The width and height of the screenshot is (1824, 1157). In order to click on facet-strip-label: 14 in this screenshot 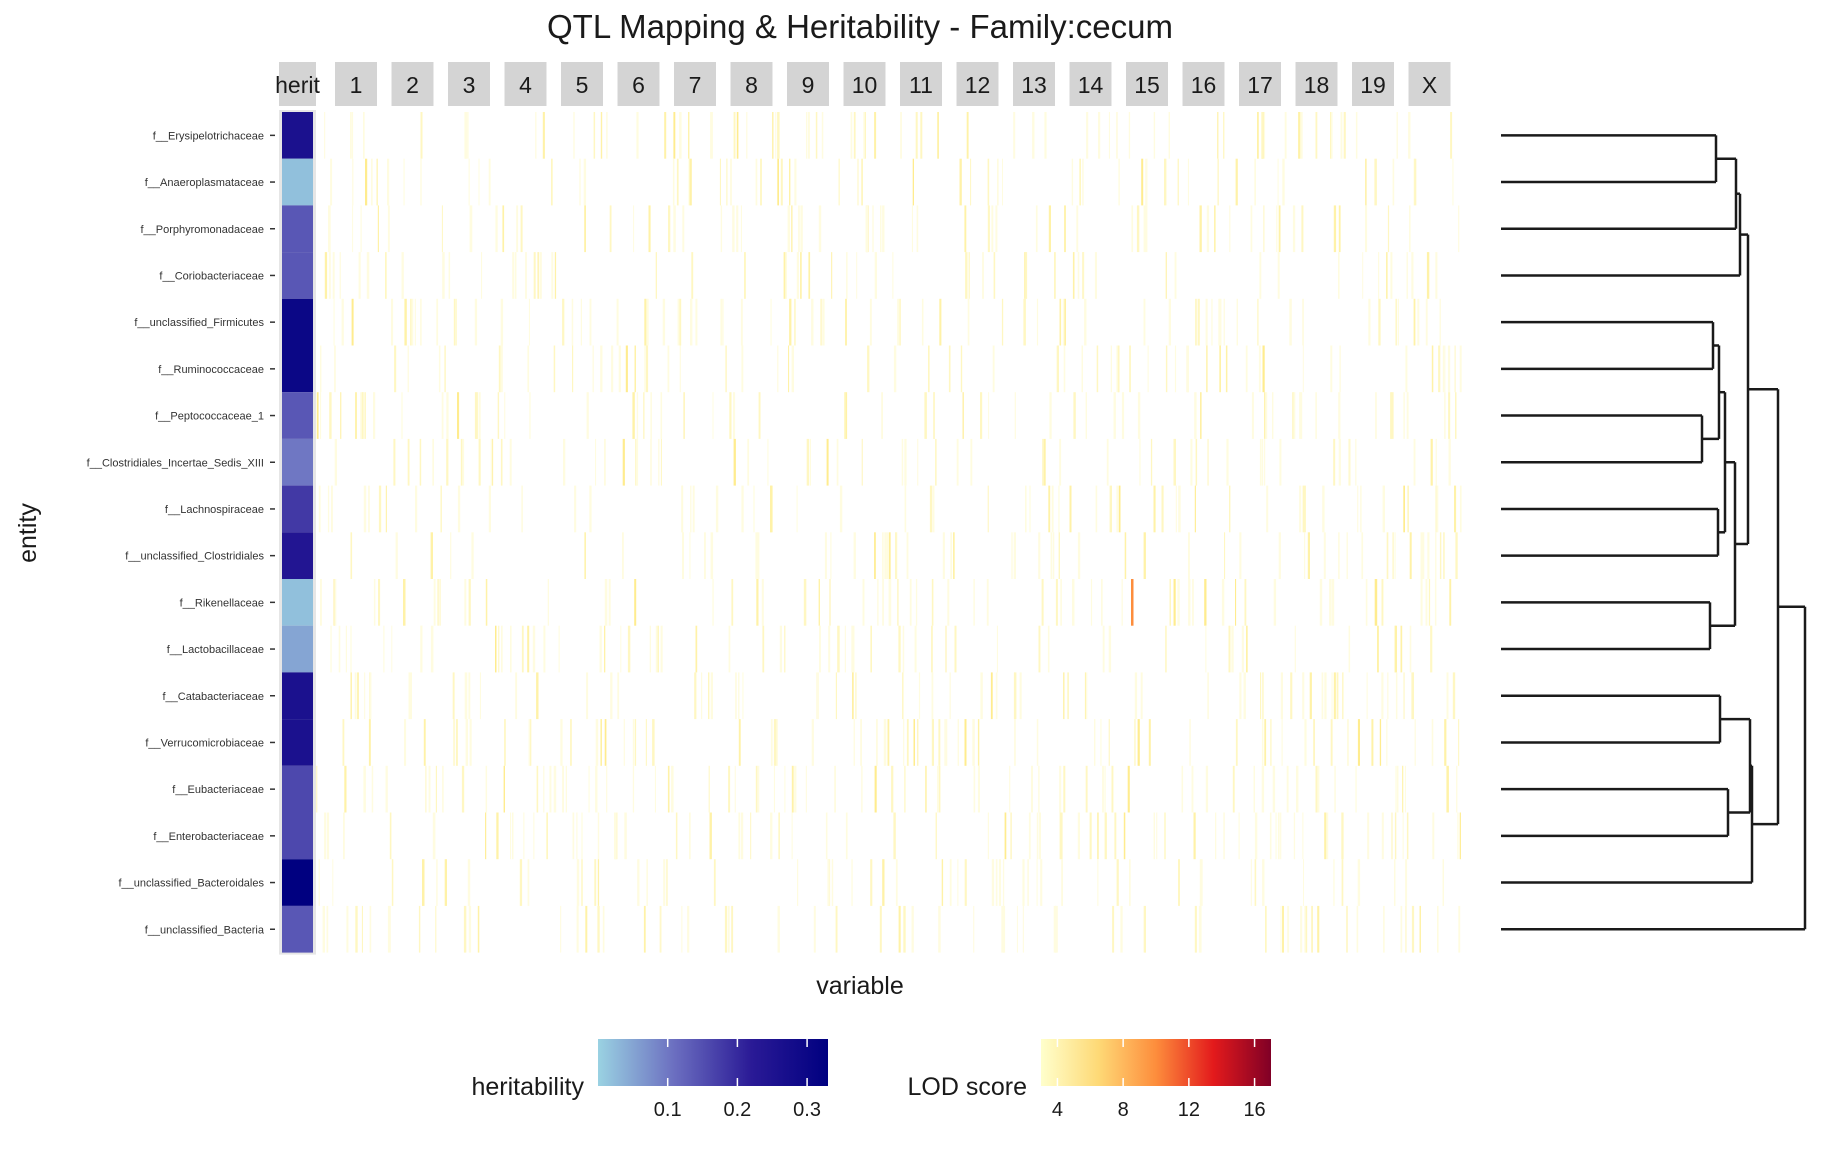, I will do `click(1091, 85)`.